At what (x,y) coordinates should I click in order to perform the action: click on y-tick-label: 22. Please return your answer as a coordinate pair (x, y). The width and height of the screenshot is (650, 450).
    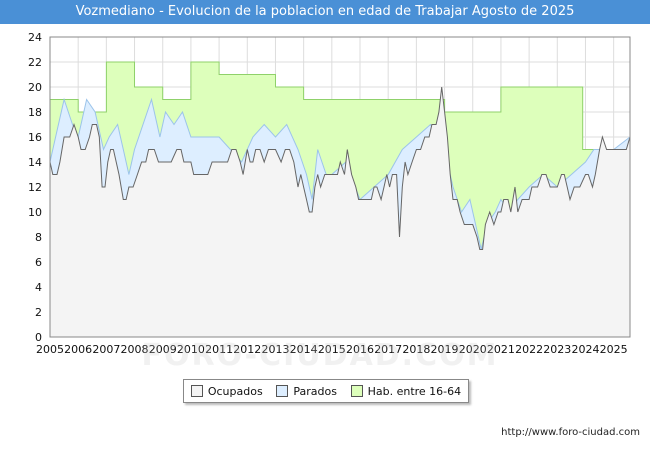
    Looking at the image, I should click on (35, 62).